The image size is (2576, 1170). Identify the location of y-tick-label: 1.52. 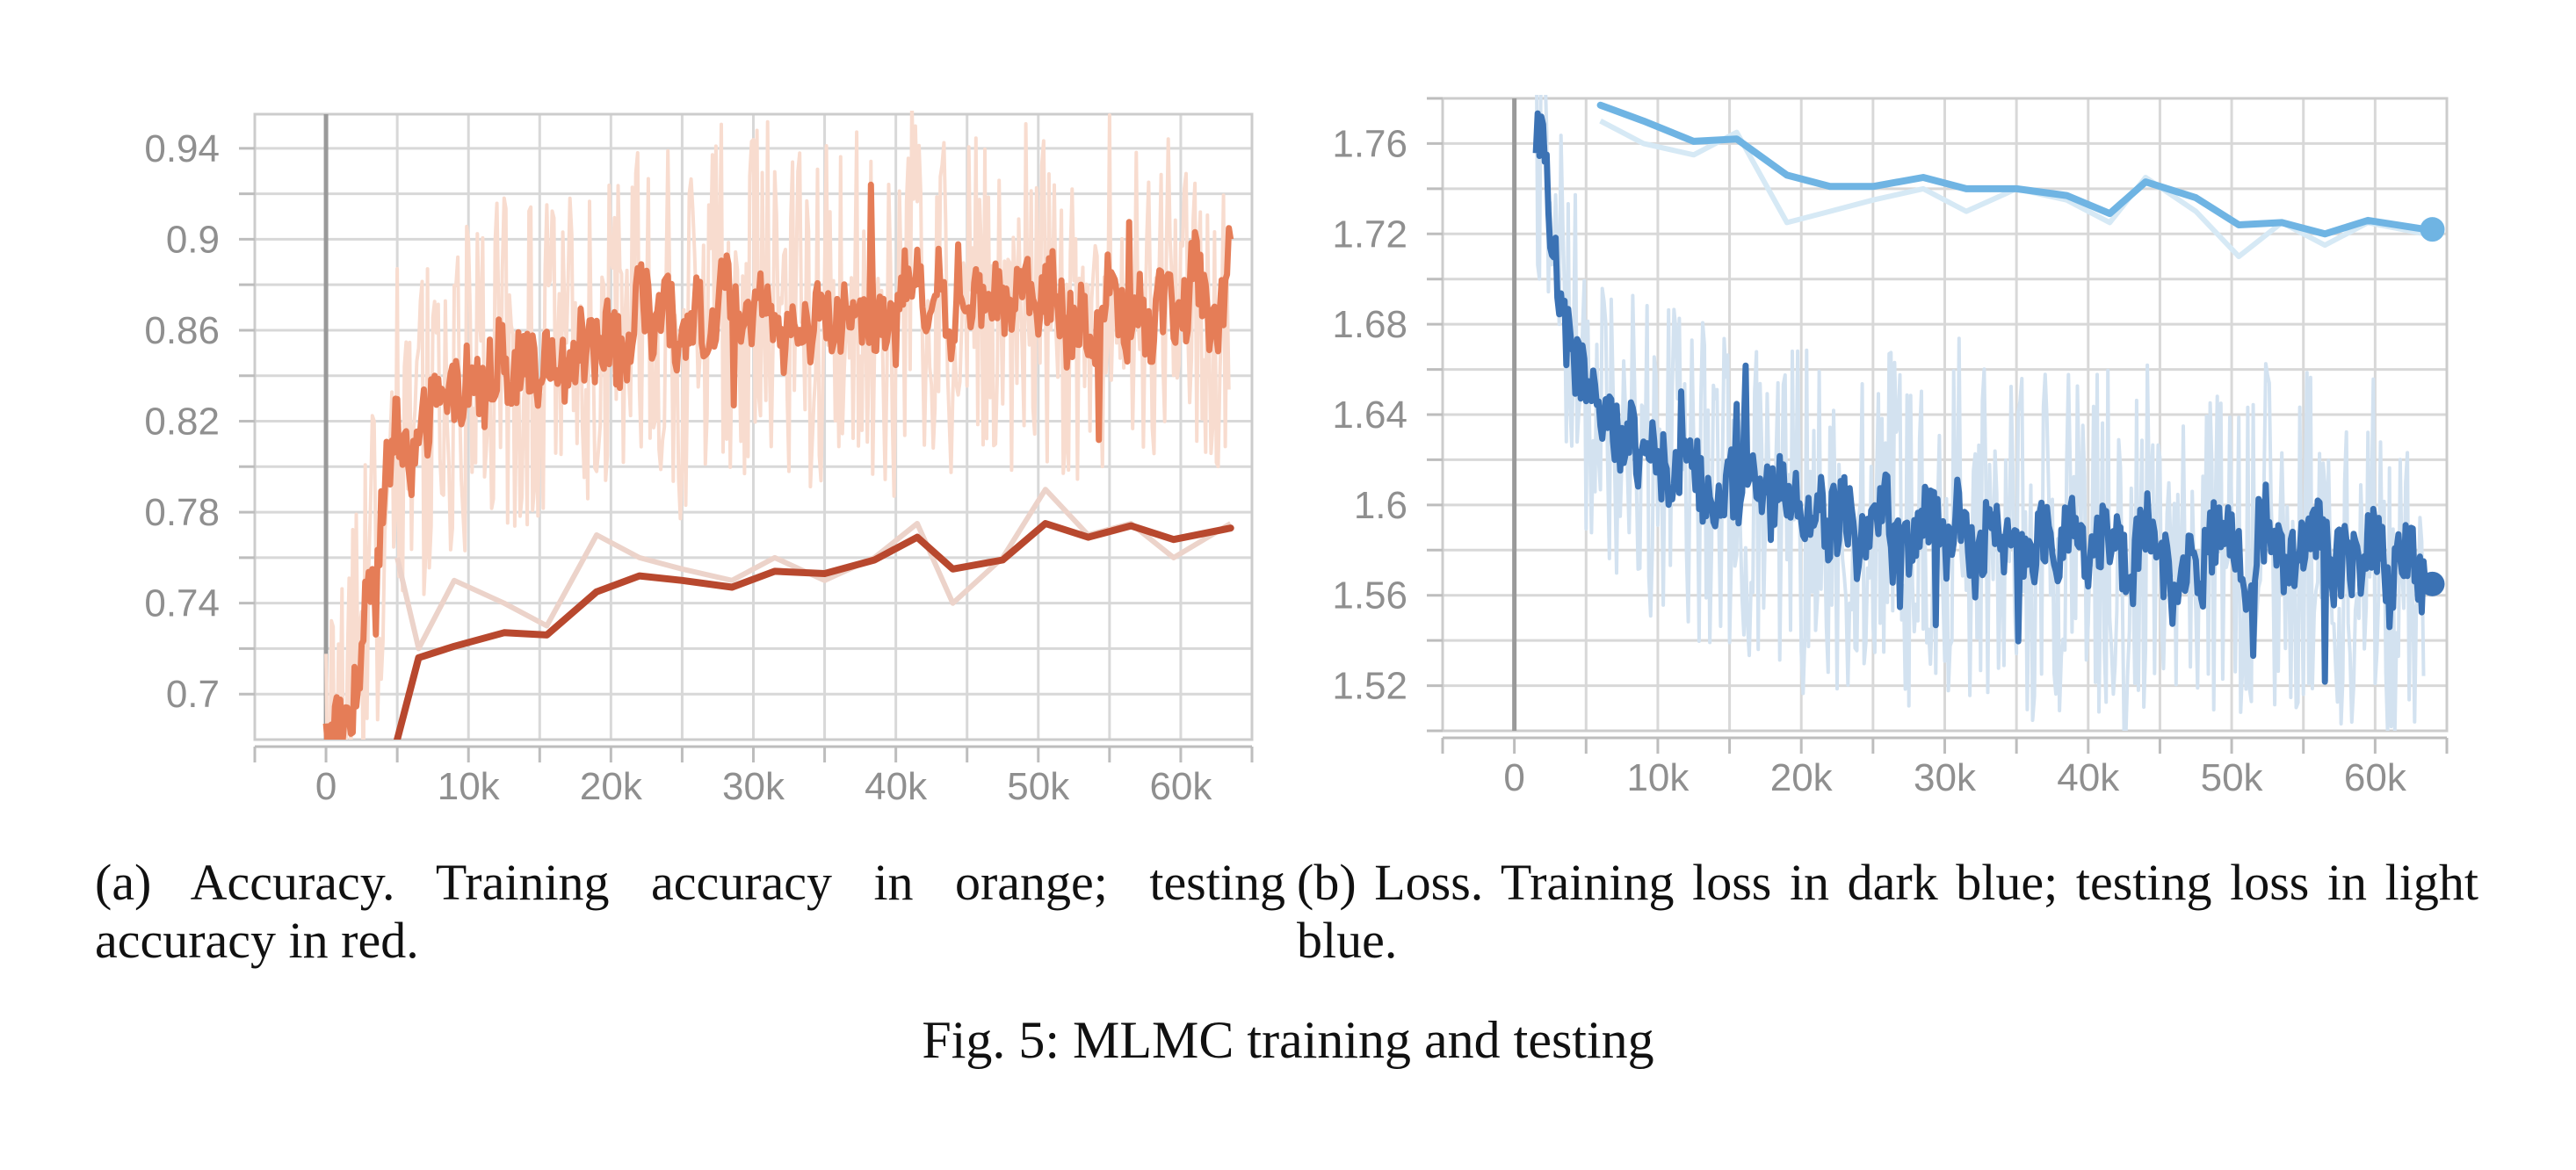
(1369, 686).